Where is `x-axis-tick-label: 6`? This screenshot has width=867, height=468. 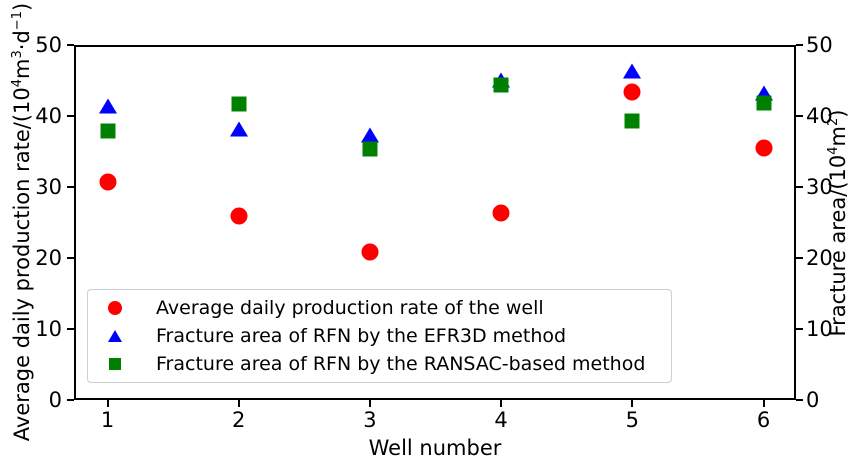
x-axis-tick-label: 6 is located at coordinates (763, 420).